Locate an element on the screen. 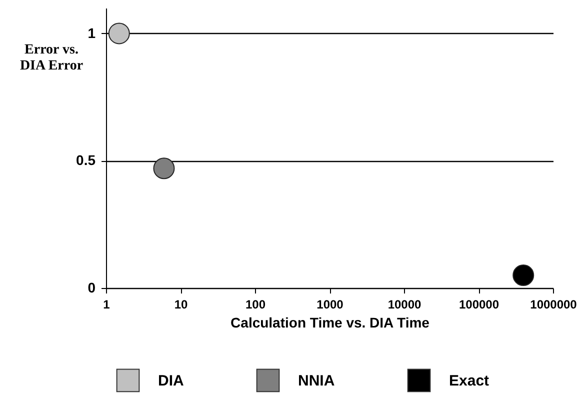 This screenshot has width=579, height=400. y-tick-label: 0.5 is located at coordinates (86, 160).